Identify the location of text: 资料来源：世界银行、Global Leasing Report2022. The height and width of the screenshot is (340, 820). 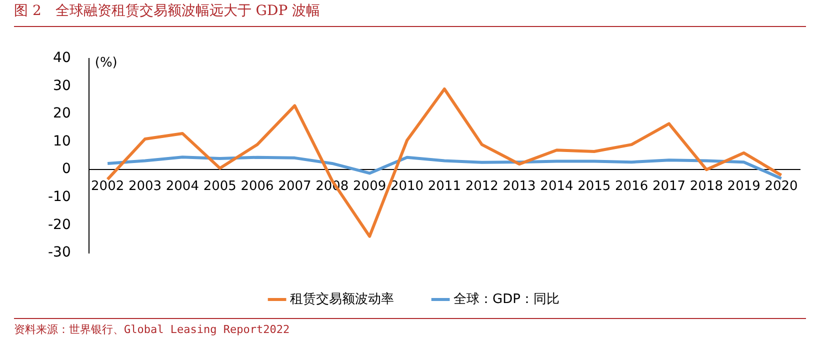
(152, 329).